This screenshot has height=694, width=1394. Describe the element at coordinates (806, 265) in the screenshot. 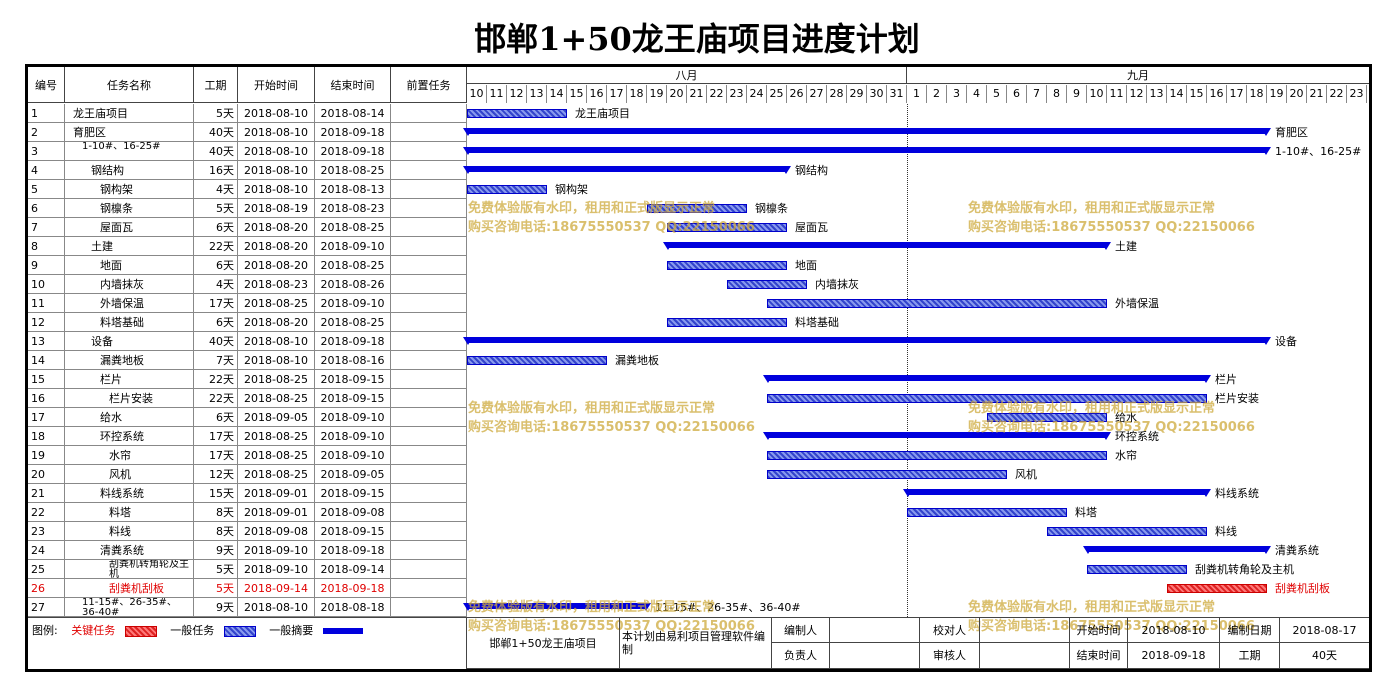

I see `bar-label: 地面` at that location.